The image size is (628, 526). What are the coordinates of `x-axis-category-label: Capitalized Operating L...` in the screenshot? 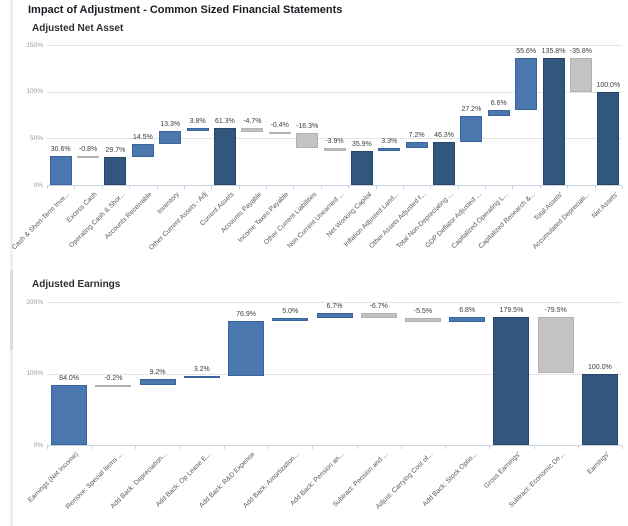 It's located at (480, 221).